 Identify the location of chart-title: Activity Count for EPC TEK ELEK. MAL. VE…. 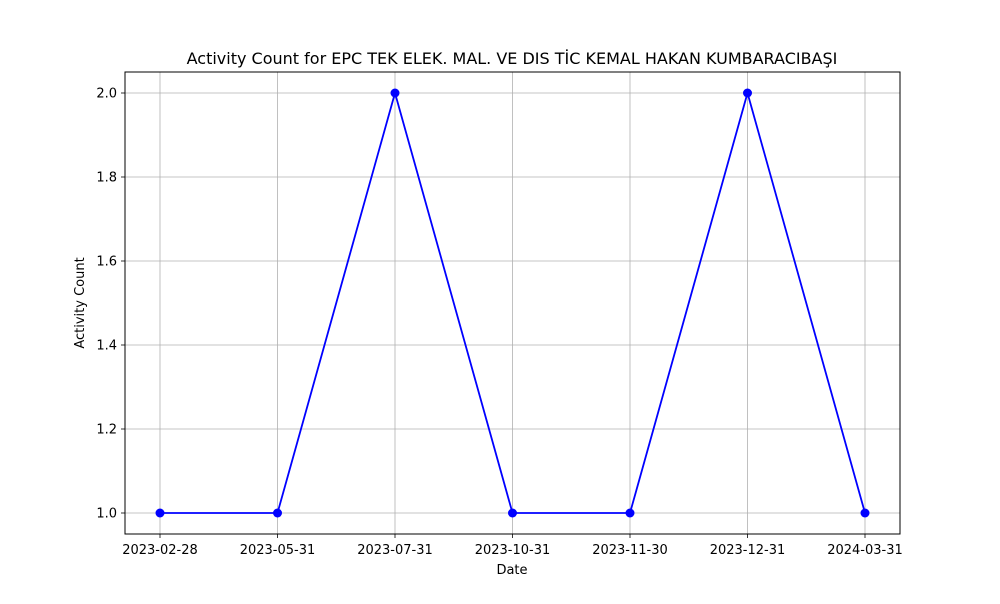
(512, 58).